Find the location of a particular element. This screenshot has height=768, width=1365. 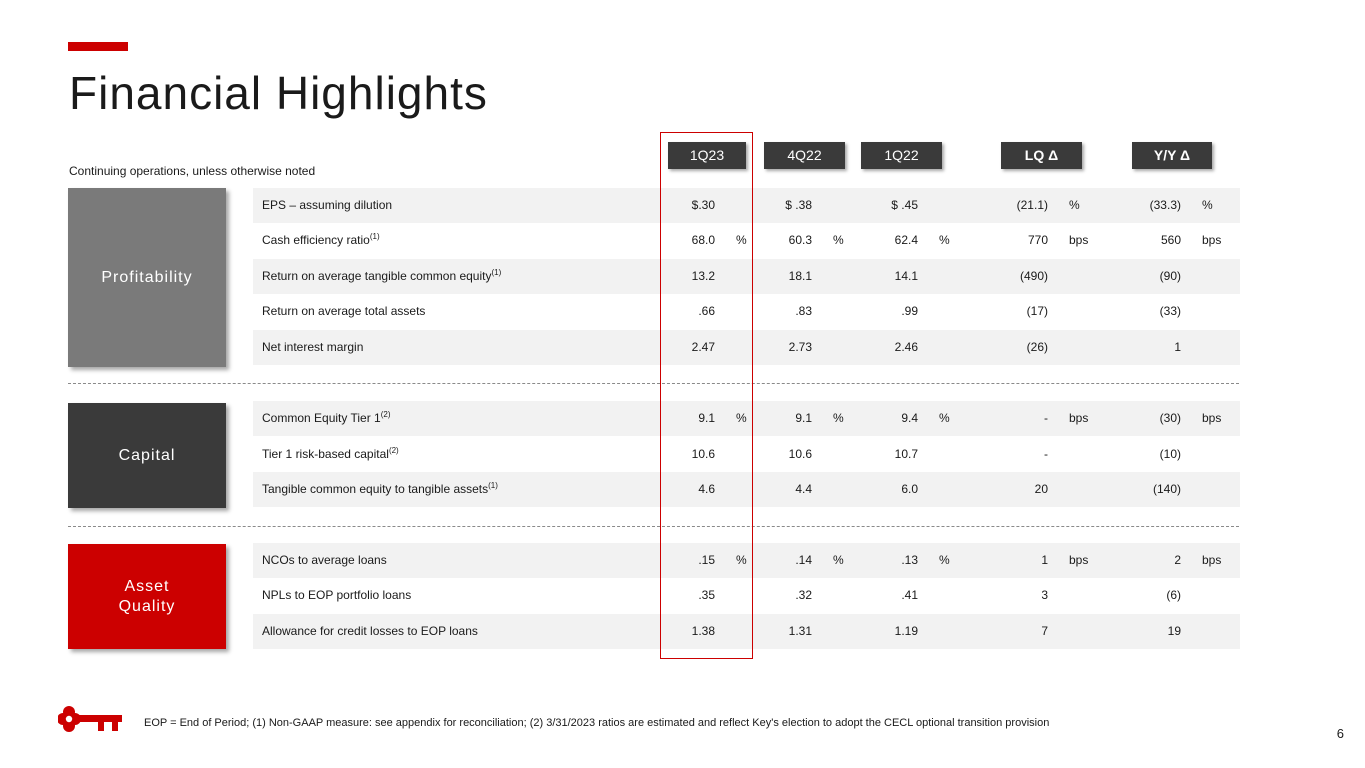

cell-value: .14 is located at coordinates (803, 560).